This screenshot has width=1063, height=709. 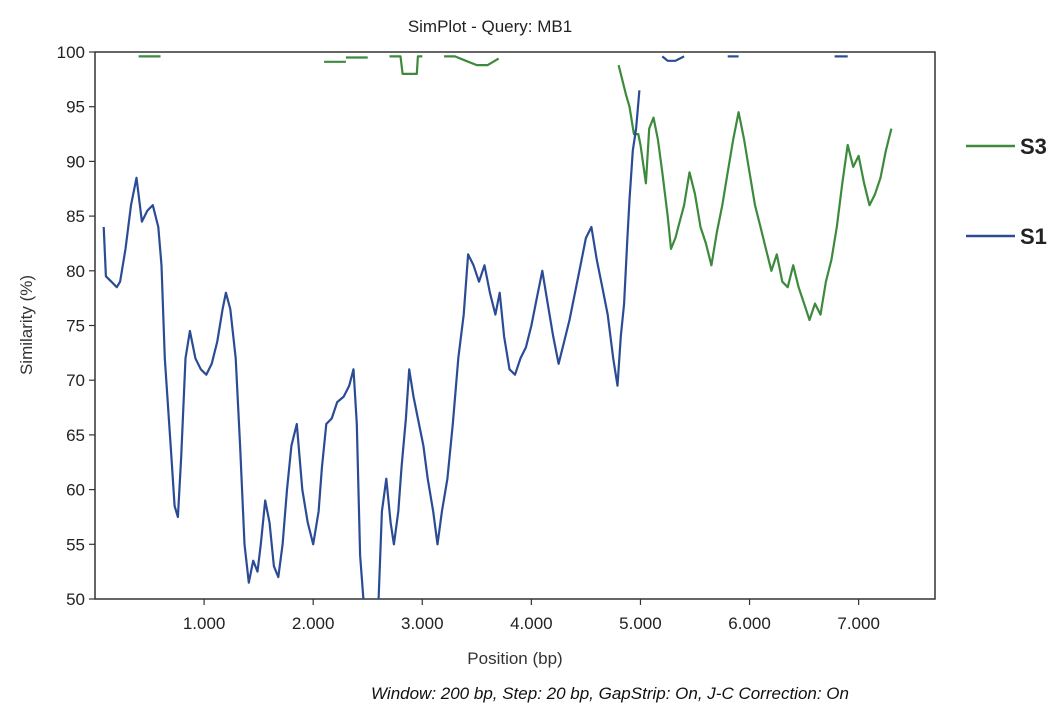 What do you see at coordinates (75, 271) in the screenshot?
I see `y-tick-label: 80` at bounding box center [75, 271].